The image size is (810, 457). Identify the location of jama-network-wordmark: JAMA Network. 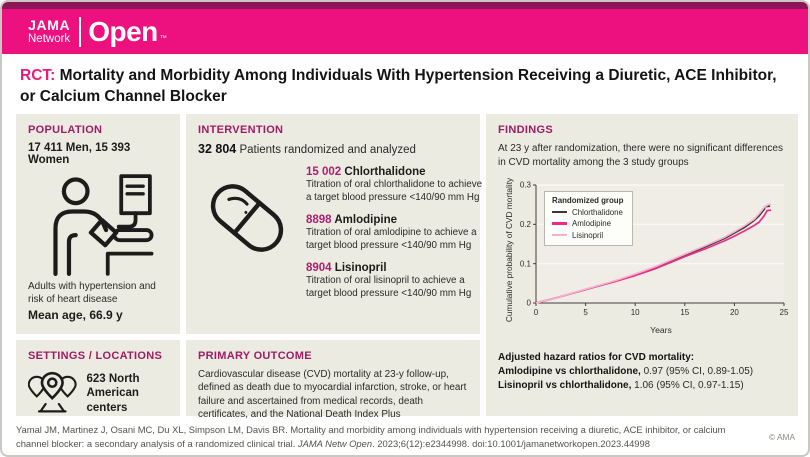
(49, 32).